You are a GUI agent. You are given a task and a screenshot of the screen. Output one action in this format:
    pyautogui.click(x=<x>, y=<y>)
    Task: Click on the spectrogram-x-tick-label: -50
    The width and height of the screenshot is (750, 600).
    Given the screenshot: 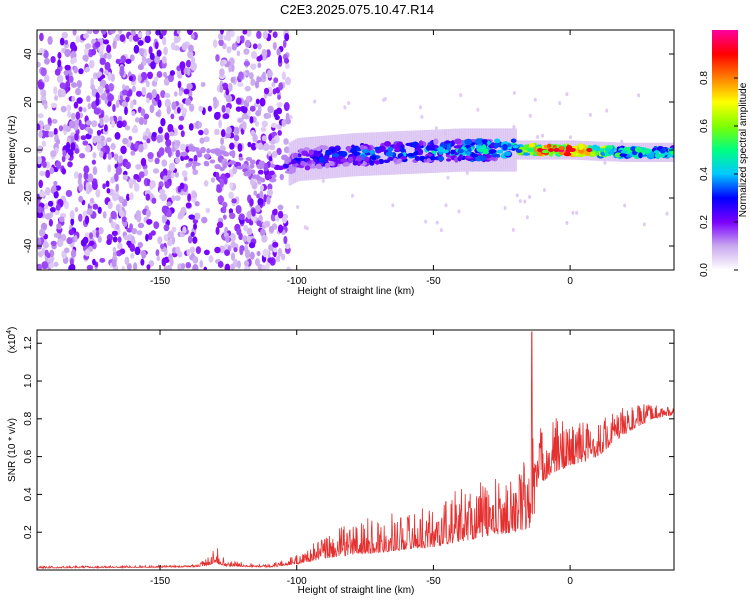 What is the action you would take?
    pyautogui.click(x=433, y=281)
    